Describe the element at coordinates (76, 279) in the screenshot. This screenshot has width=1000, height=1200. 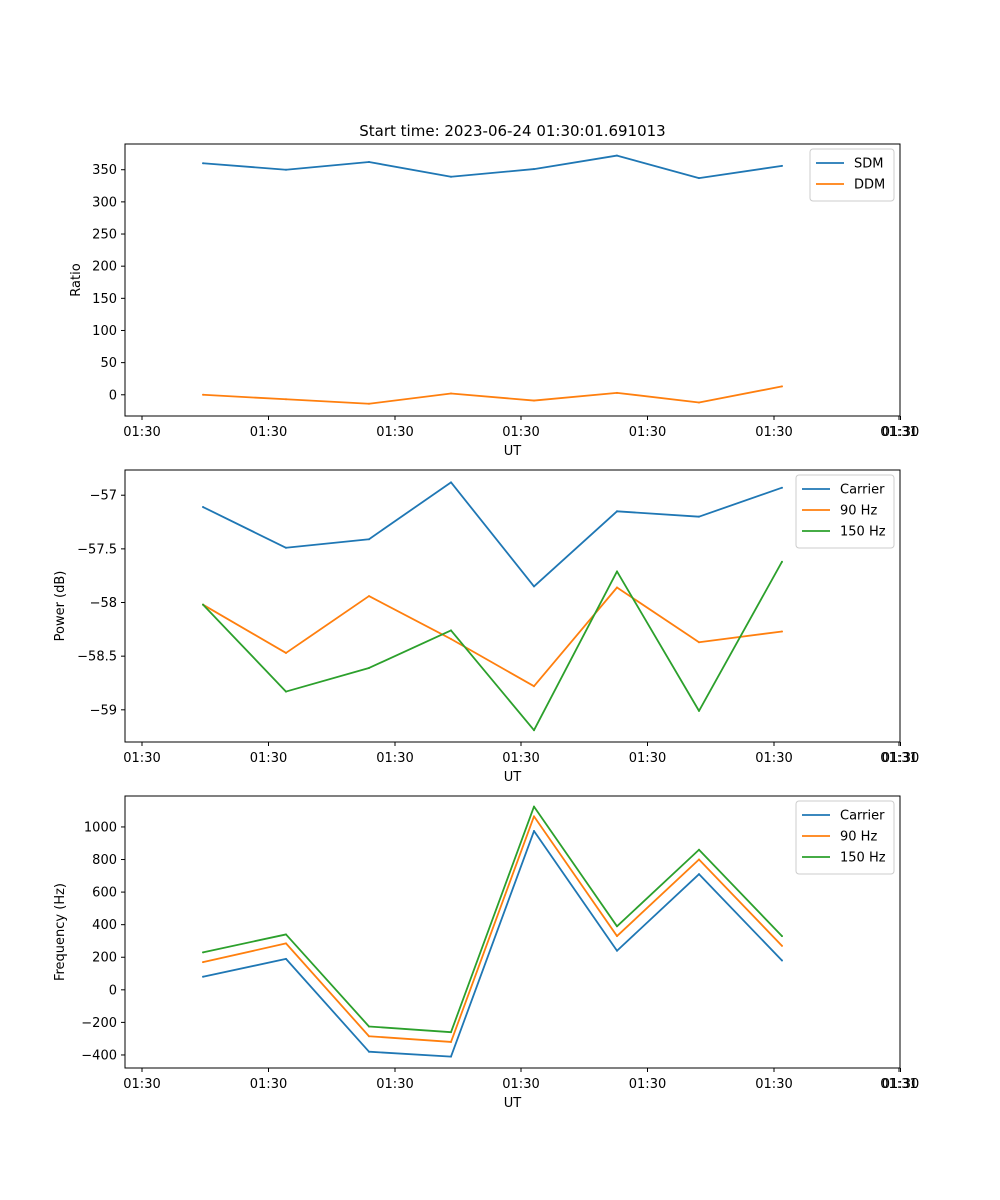
I see `y-axis-label: Ratio` at that location.